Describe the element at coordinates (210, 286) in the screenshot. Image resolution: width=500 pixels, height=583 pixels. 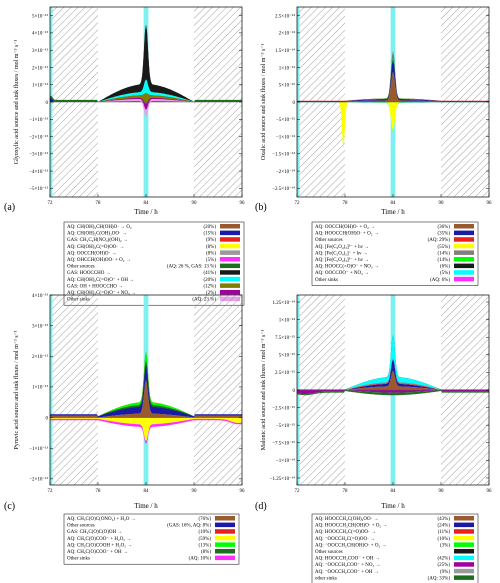
I see `legend-share: (12%)` at that location.